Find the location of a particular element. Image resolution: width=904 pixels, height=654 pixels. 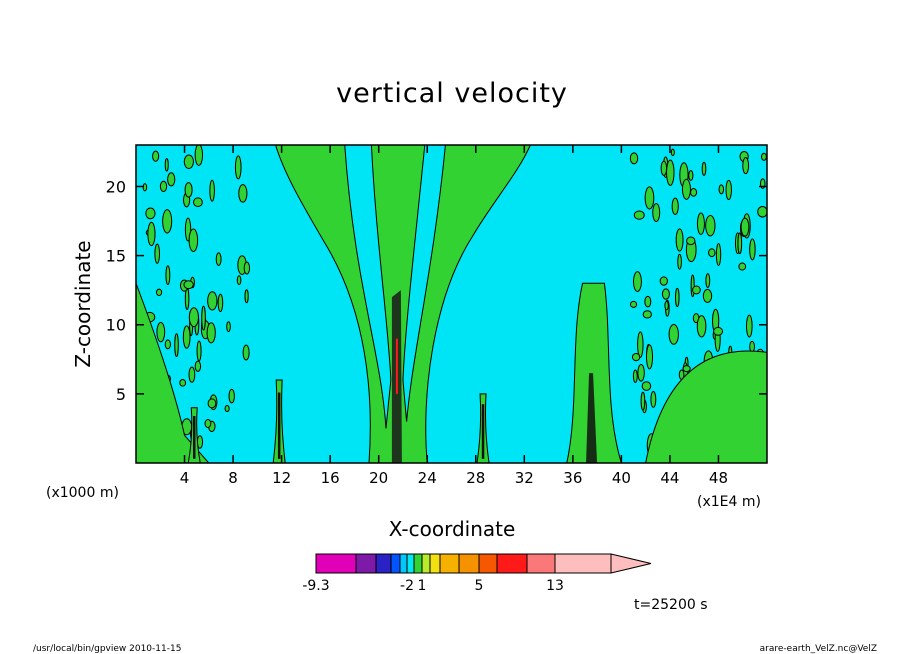

x-tick-label: 40 is located at coordinates (621, 478).